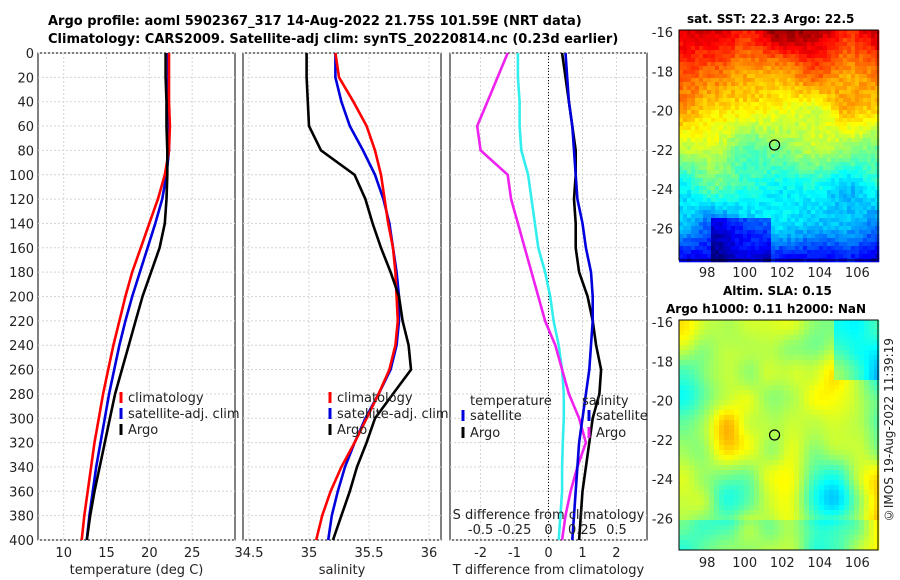 This screenshot has width=900, height=580. What do you see at coordinates (21, 249) in the screenshot?
I see `y-tick-label: 160` at bounding box center [21, 249].